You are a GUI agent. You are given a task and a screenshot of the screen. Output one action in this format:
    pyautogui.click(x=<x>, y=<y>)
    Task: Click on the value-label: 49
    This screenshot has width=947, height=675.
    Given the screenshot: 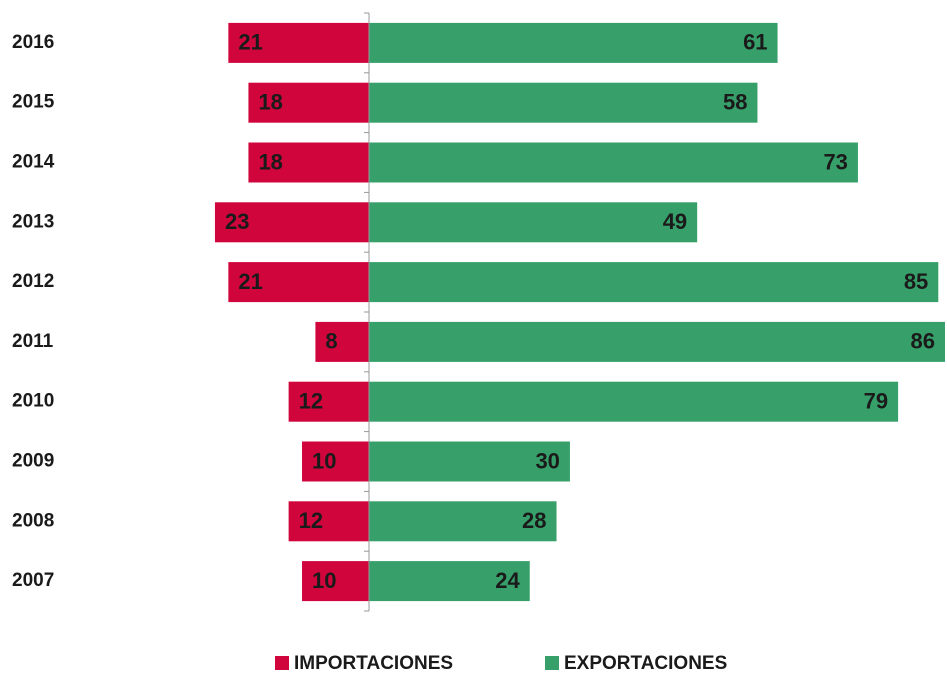 What is the action you would take?
    pyautogui.click(x=675, y=221)
    